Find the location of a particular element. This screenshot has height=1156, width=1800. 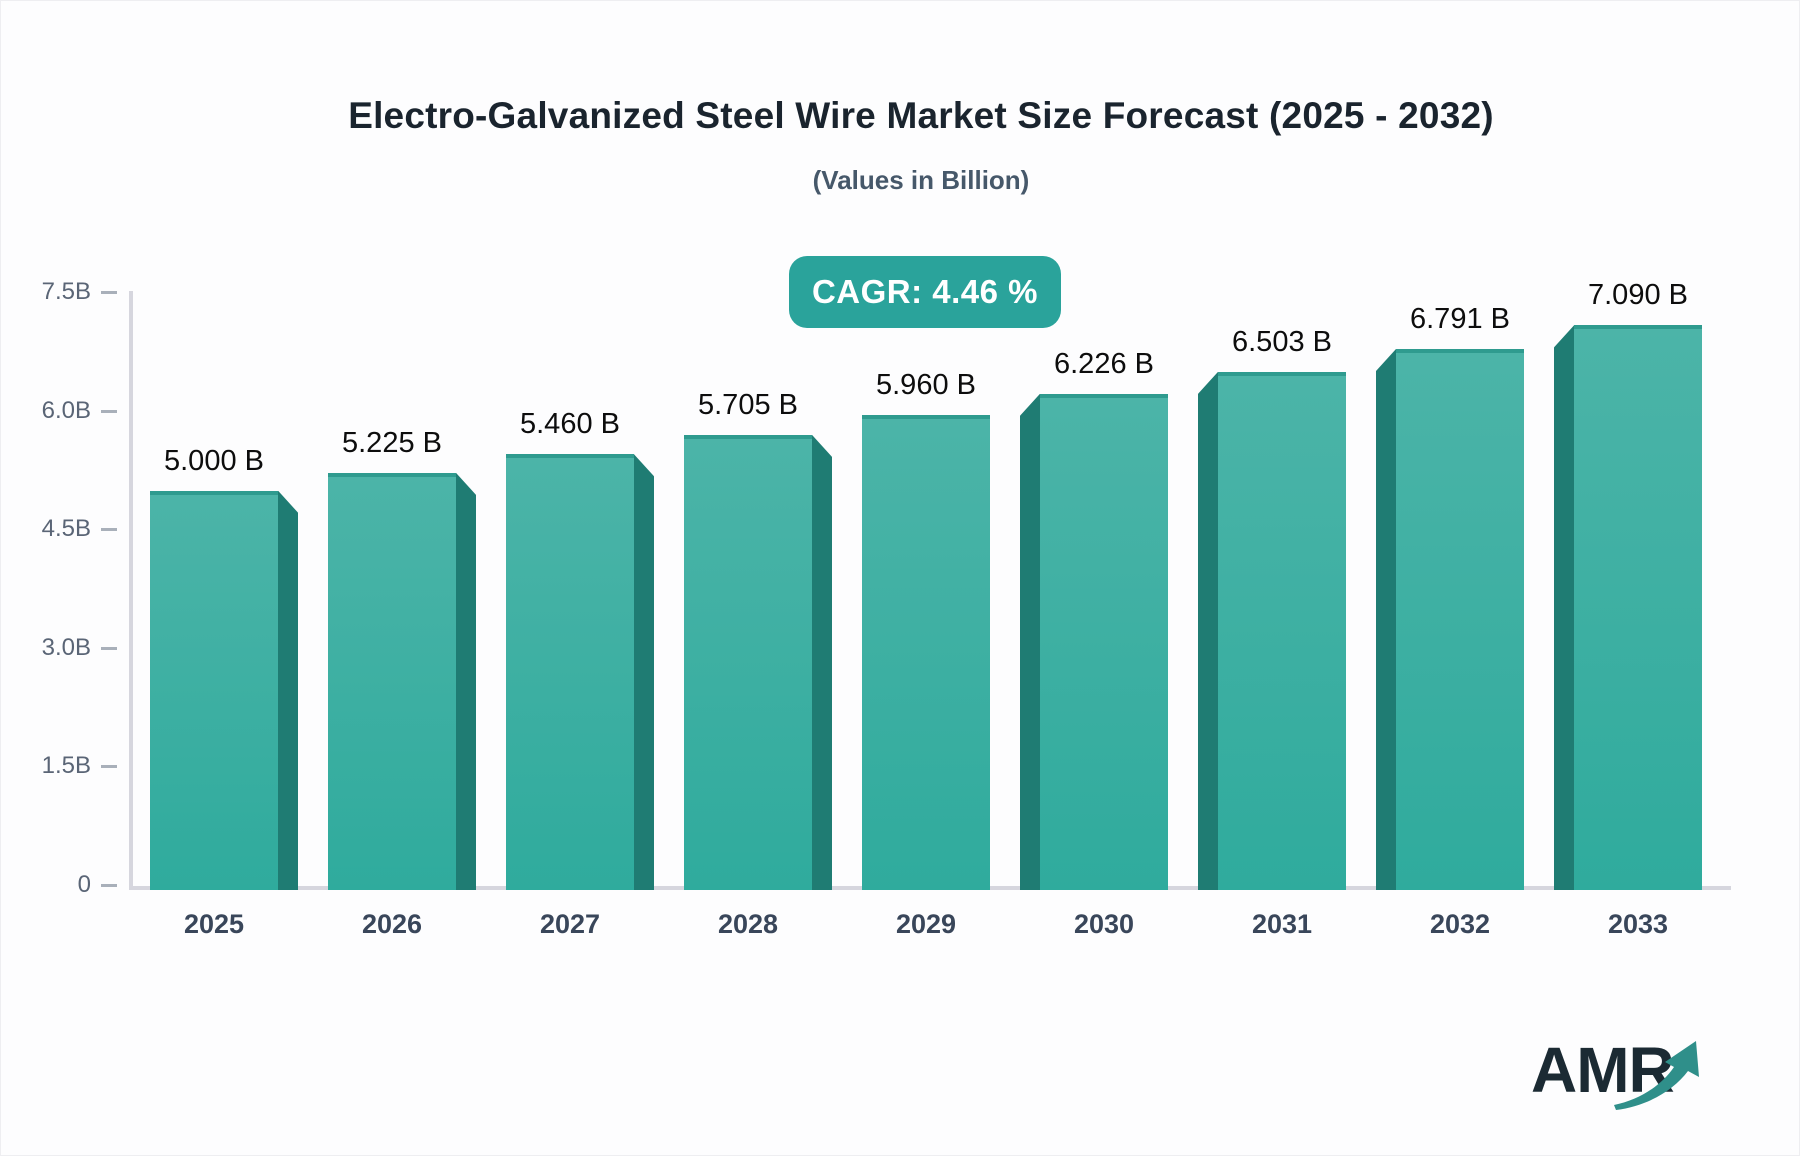

x-axis-tick-label: 2026 is located at coordinates (392, 924).